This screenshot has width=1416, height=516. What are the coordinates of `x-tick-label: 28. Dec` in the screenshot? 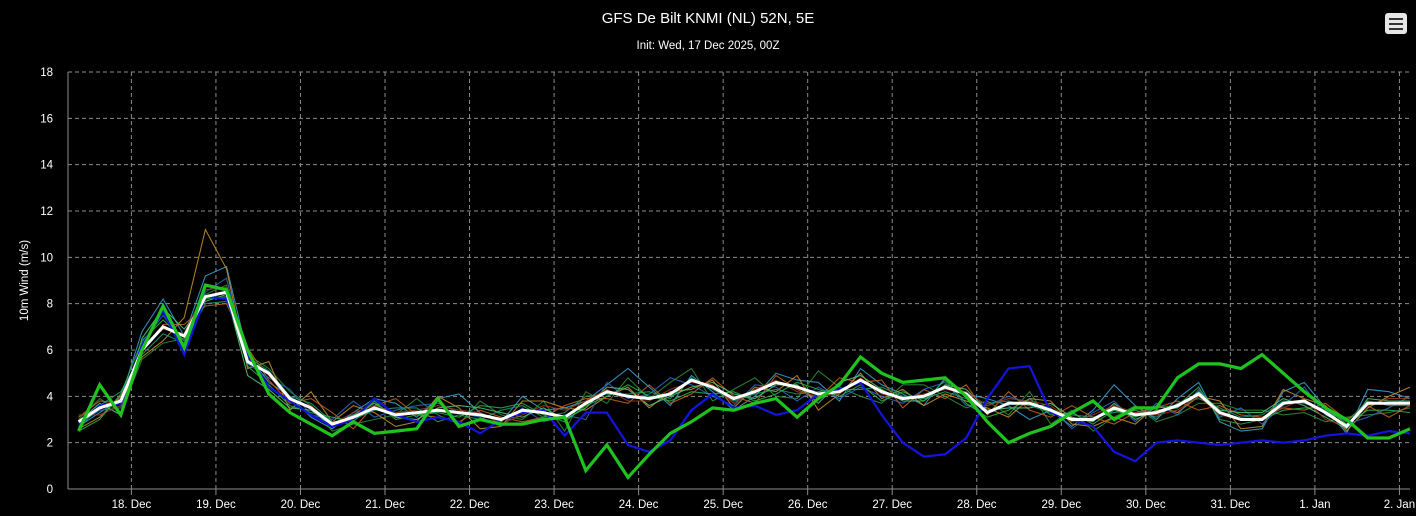 It's located at (977, 505).